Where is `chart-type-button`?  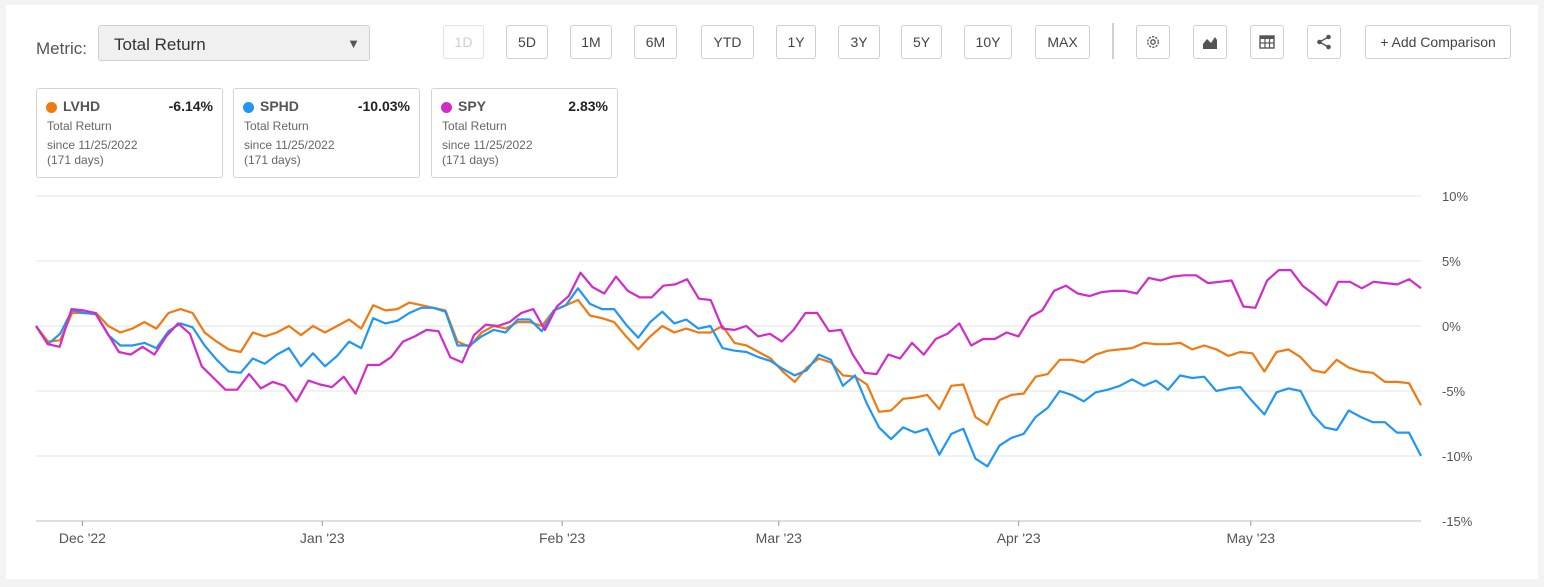 chart-type-button is located at coordinates (1210, 42).